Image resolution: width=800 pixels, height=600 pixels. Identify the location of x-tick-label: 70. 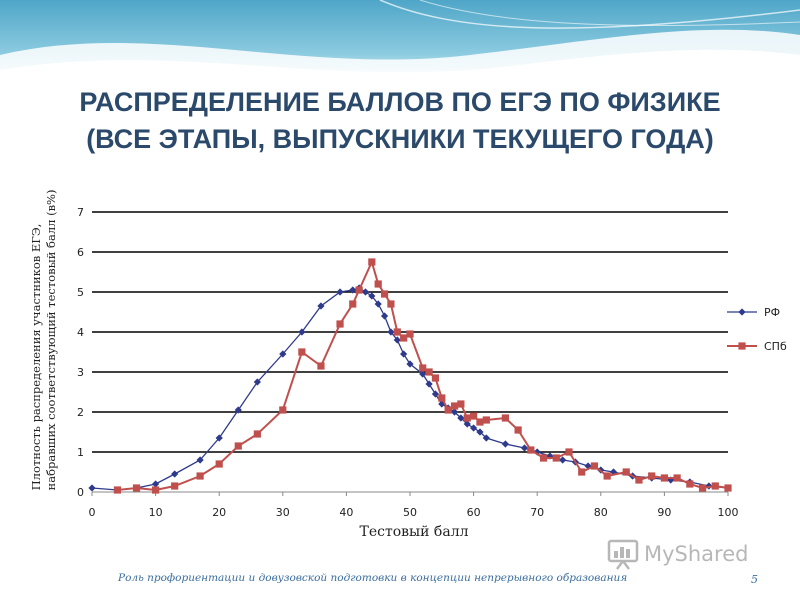
(537, 512).